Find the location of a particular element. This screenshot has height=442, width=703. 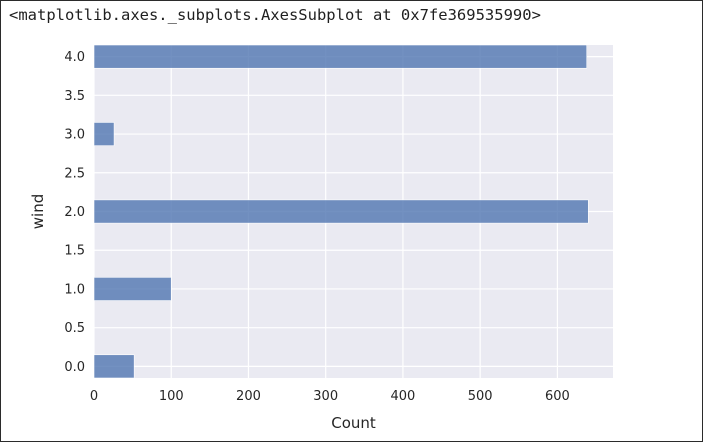

x-tick-label-1: 100 is located at coordinates (171, 396).